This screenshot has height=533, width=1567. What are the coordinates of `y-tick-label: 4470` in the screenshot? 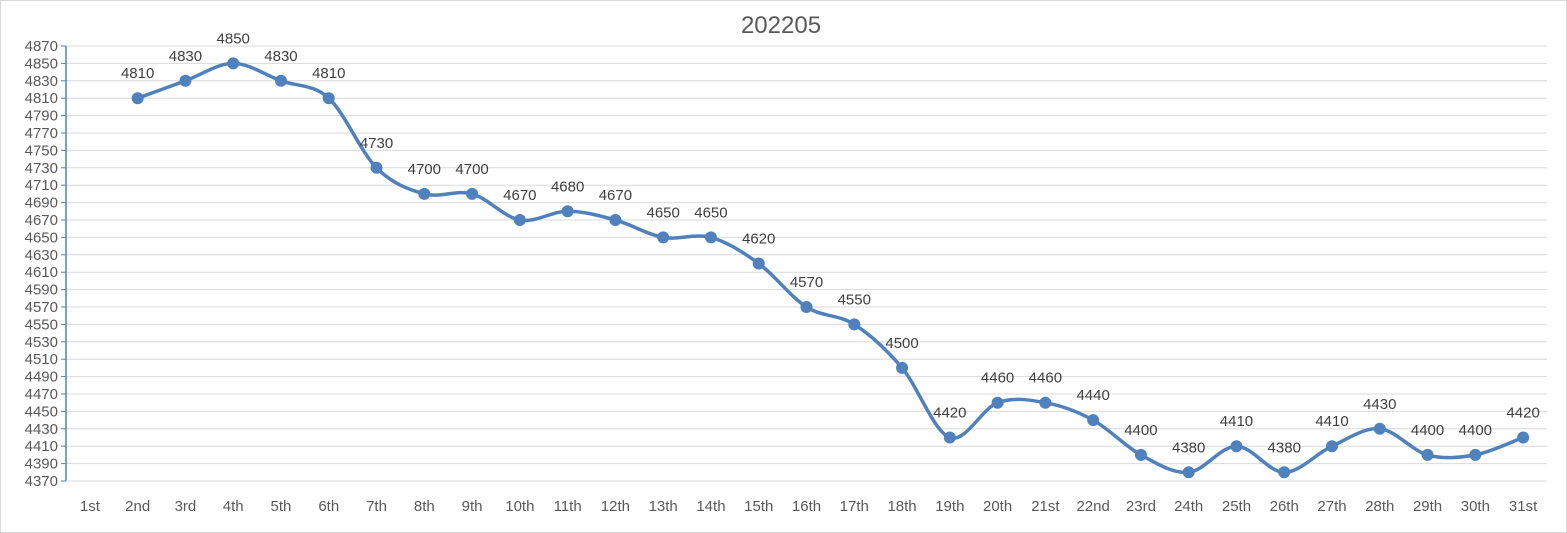 It's located at (41, 394).